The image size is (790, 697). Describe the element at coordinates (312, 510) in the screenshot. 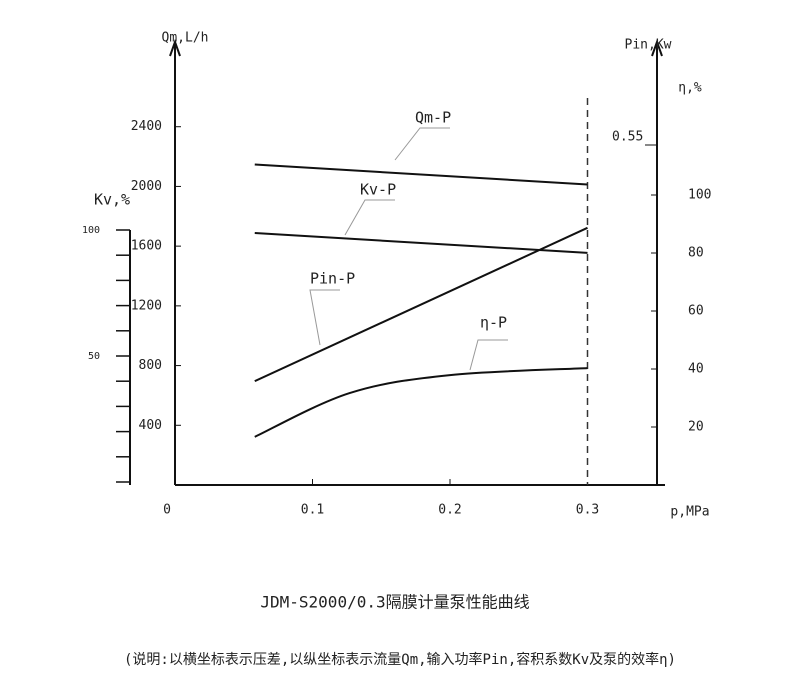

I see `x-tick-label: 0.1` at that location.